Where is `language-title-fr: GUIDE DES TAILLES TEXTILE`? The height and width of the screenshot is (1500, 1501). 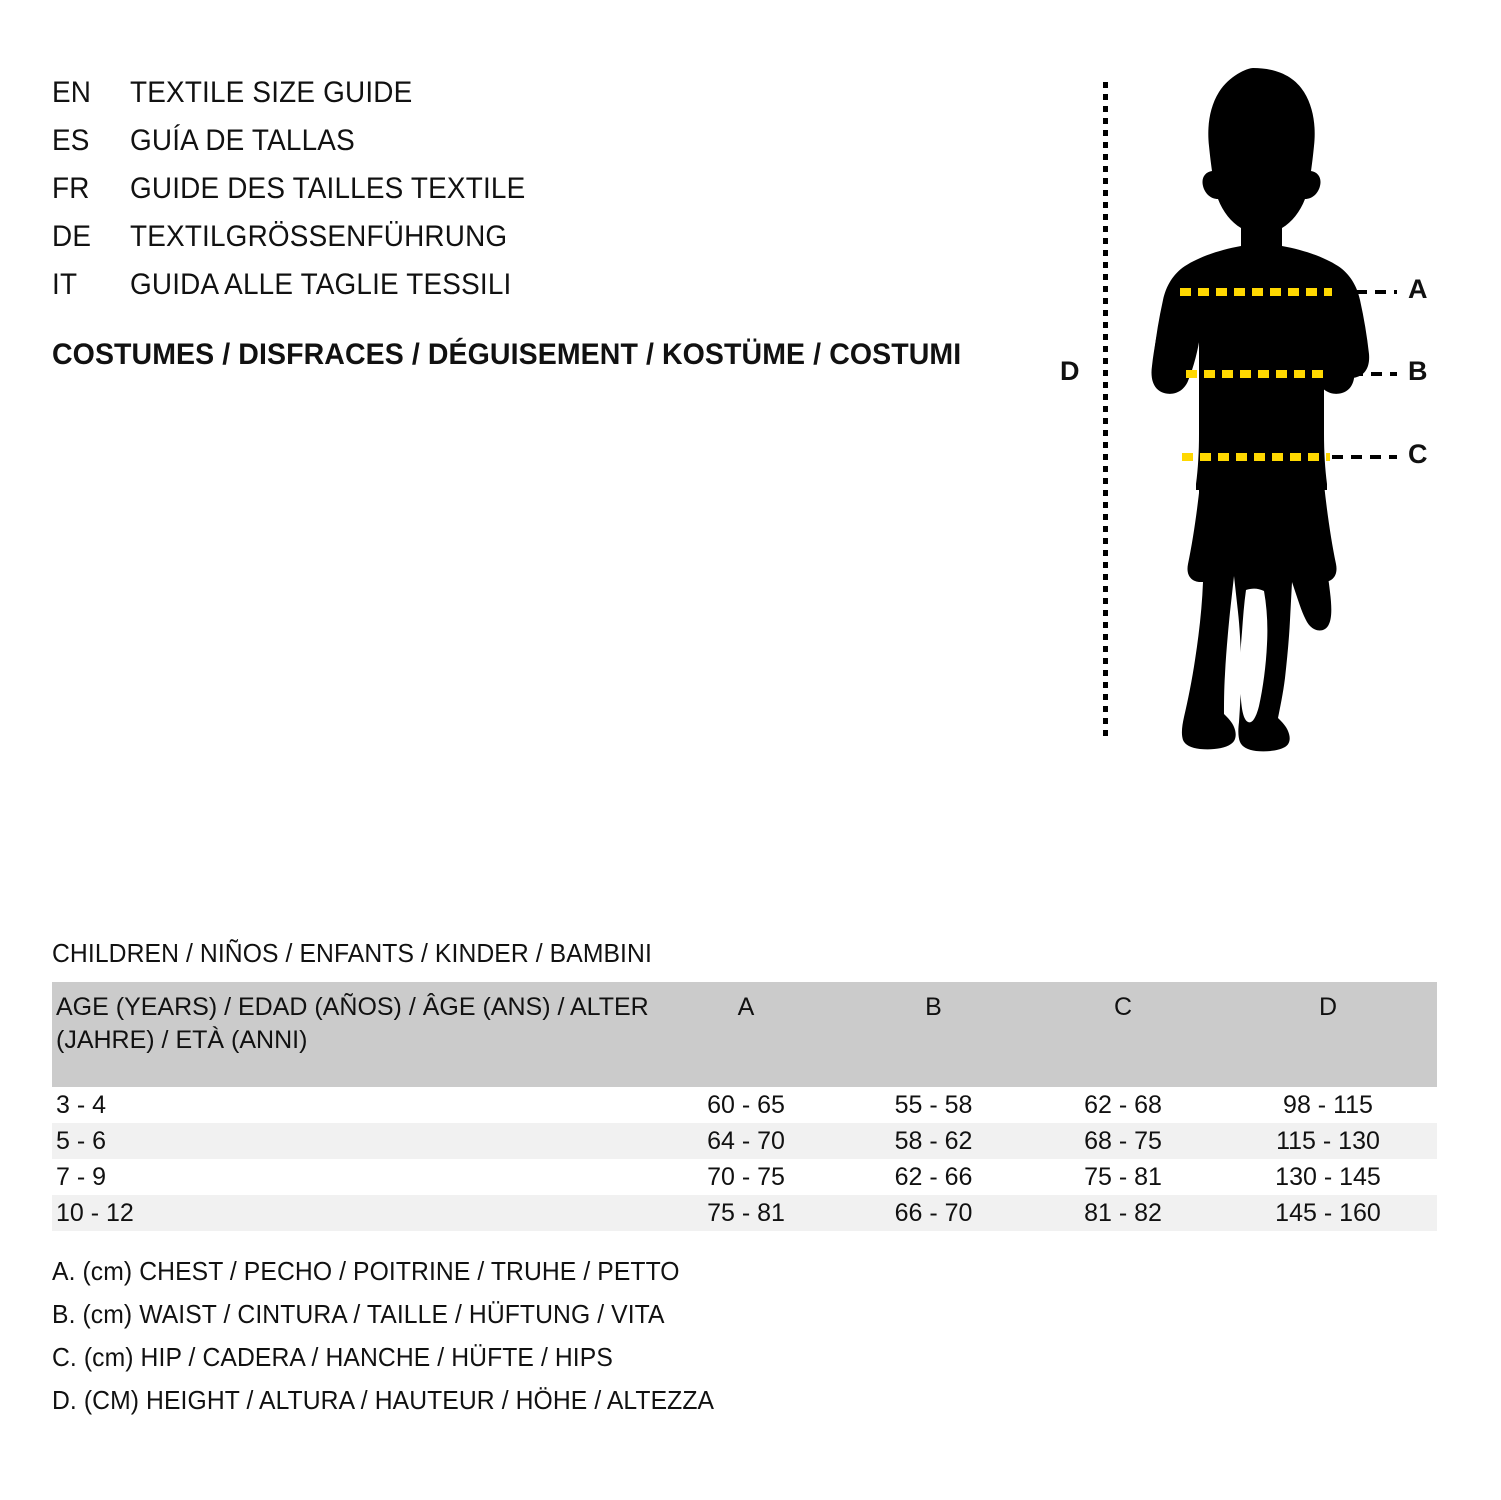 language-title-fr: GUIDE DES TAILLES TEXTILE is located at coordinates (328, 188).